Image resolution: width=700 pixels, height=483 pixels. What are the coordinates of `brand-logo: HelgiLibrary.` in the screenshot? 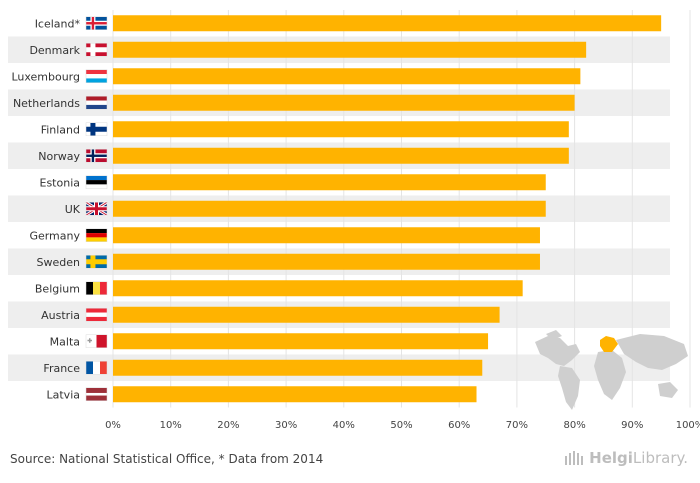 It's located at (626, 458).